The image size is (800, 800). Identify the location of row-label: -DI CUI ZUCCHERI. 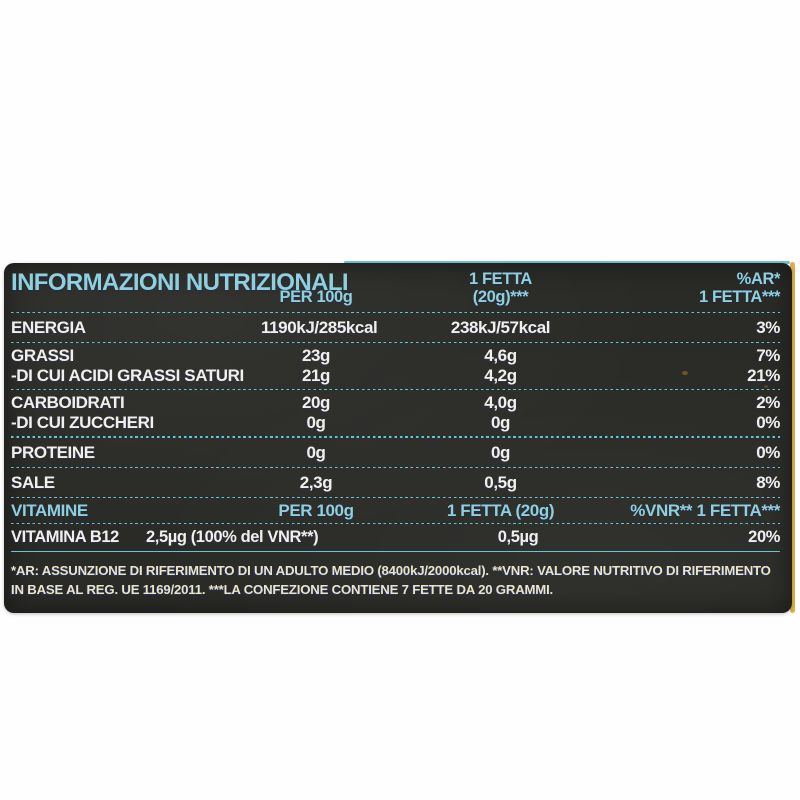
(82, 423).